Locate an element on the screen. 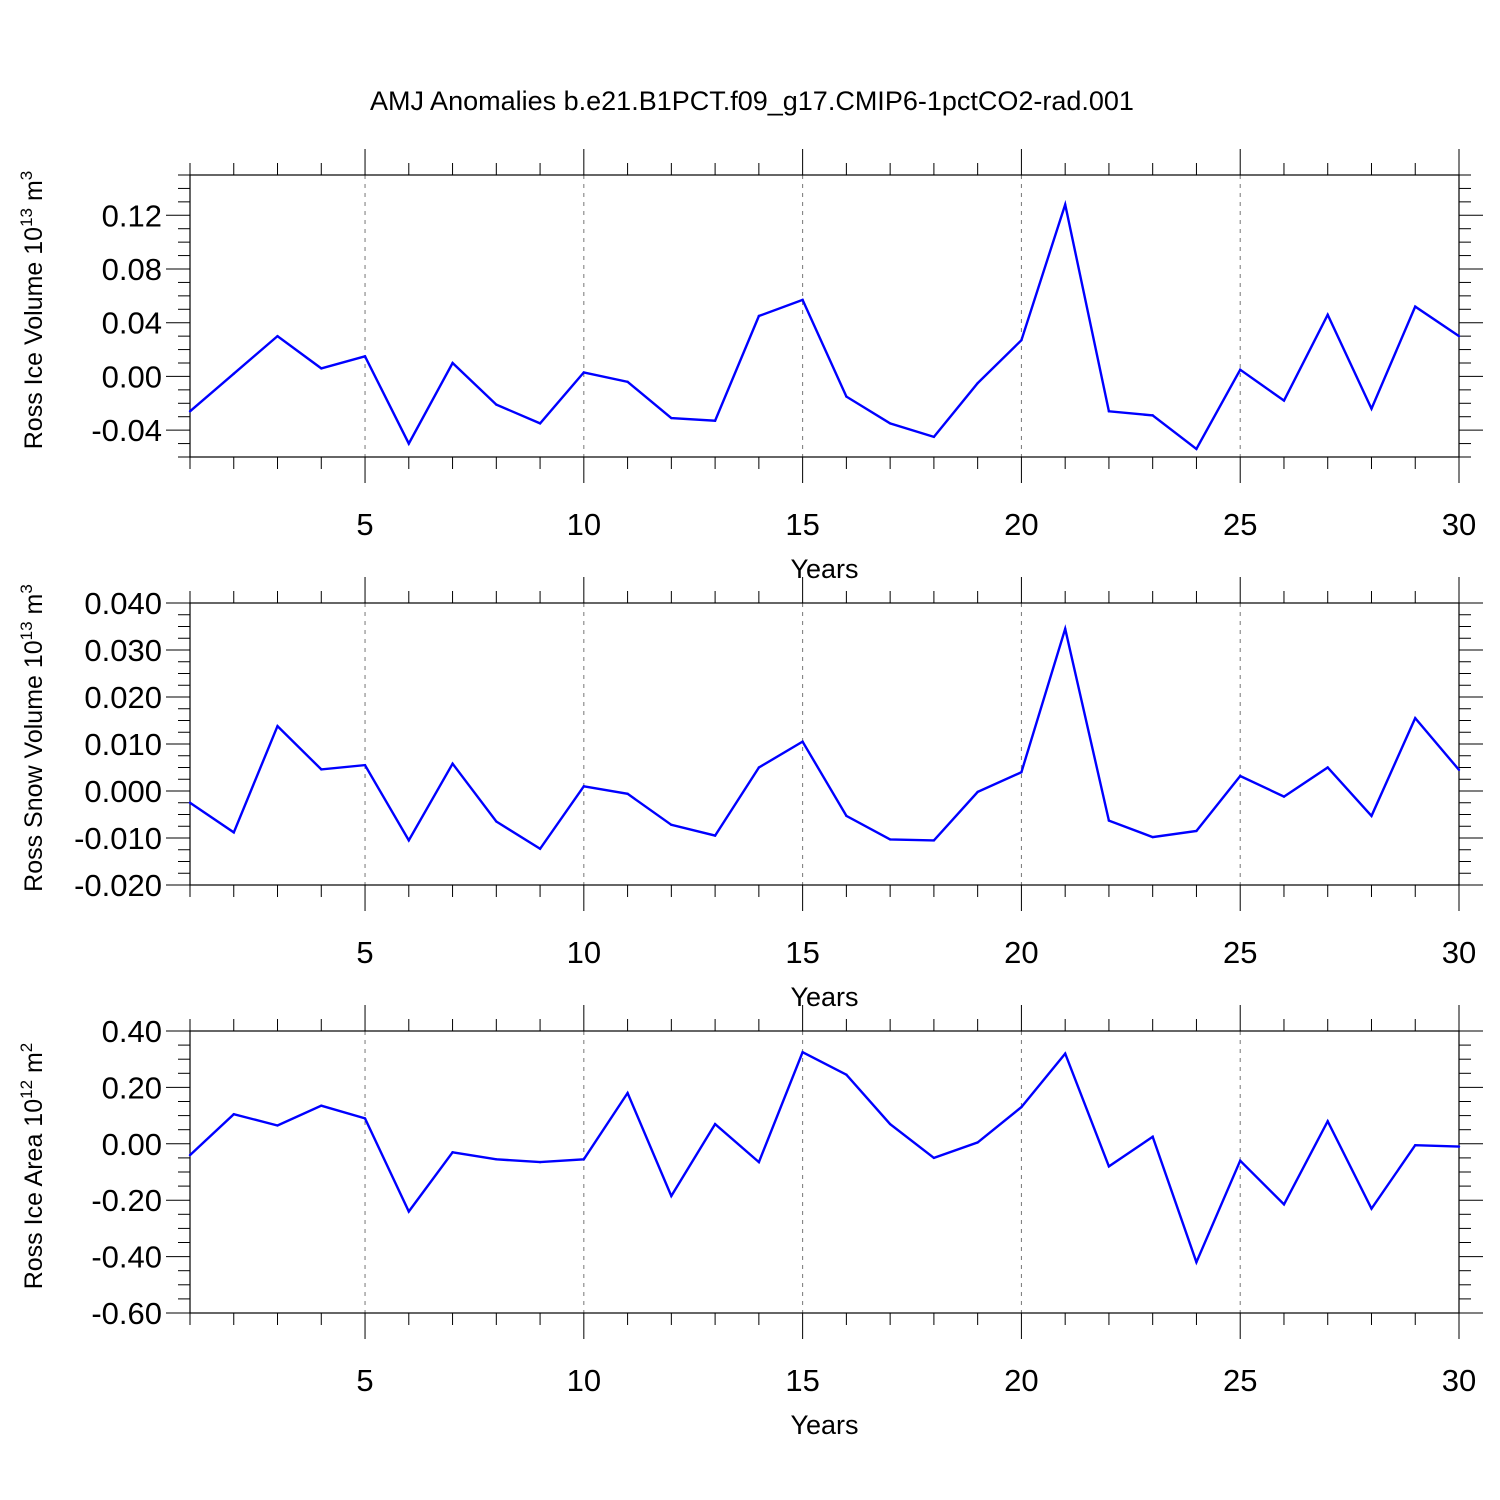 This screenshot has width=1500, height=1500. y-axis-label-unit-exponent: 2 is located at coordinates (26, 1047).